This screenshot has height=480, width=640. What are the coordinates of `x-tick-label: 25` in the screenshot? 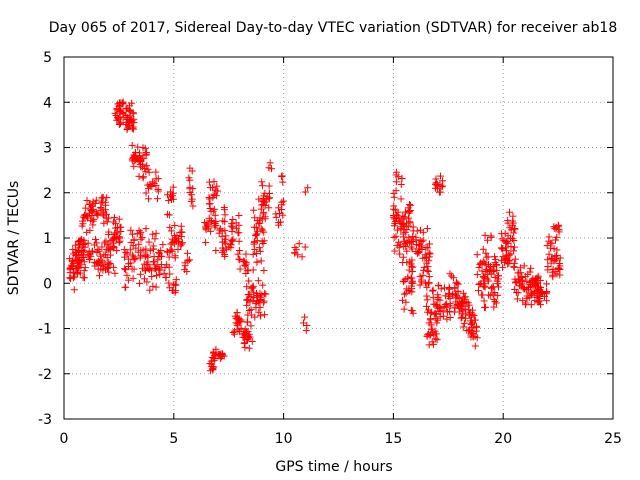 It's located at (613, 439).